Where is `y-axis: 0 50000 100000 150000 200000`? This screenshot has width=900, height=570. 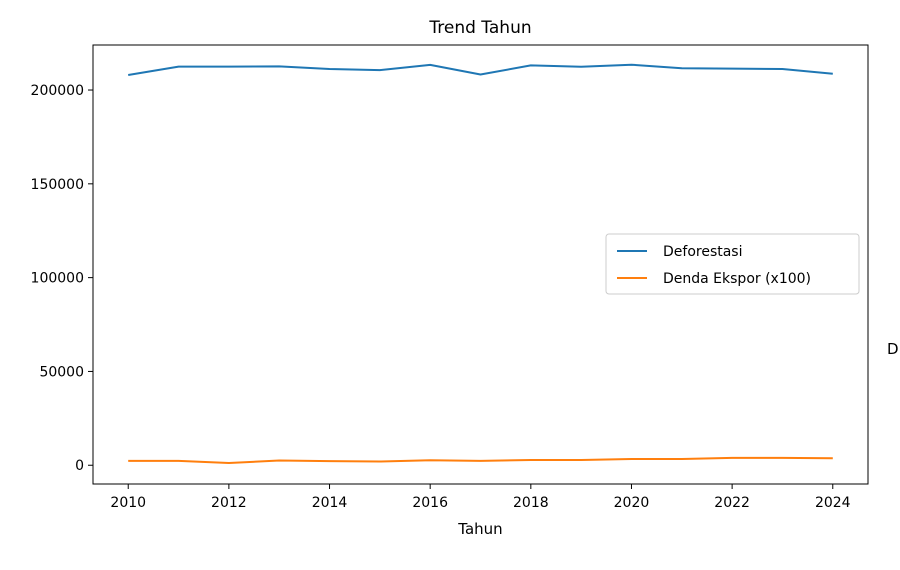
y-axis: 0 50000 100000 150000 200000 is located at coordinates (62, 278).